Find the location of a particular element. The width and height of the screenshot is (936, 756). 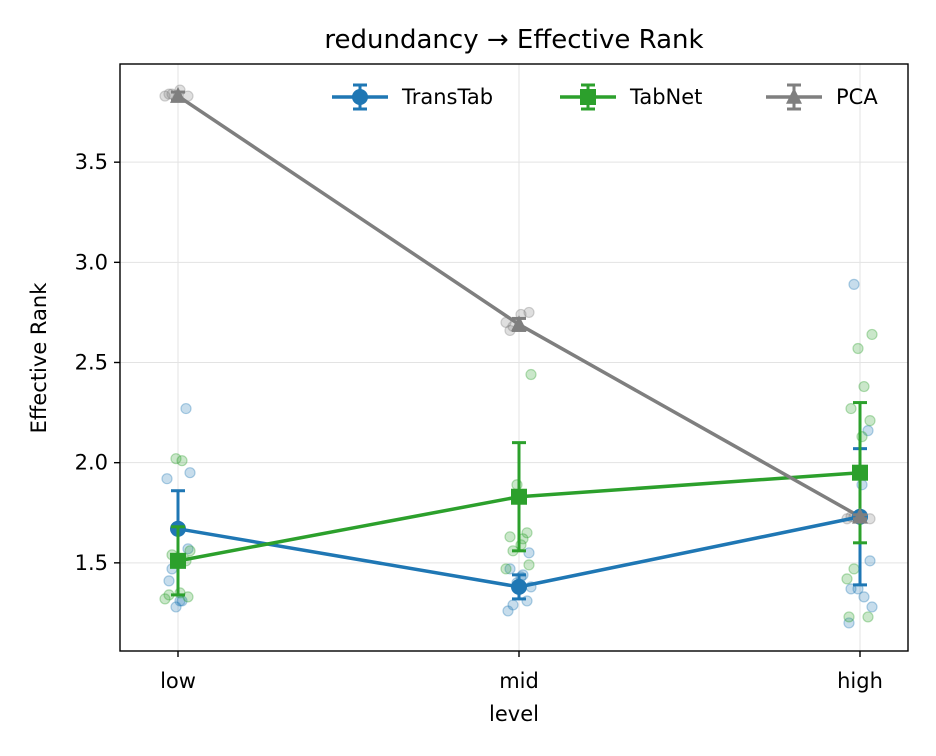

legend: TransTab TabNet PCA is located at coordinates (605, 97).